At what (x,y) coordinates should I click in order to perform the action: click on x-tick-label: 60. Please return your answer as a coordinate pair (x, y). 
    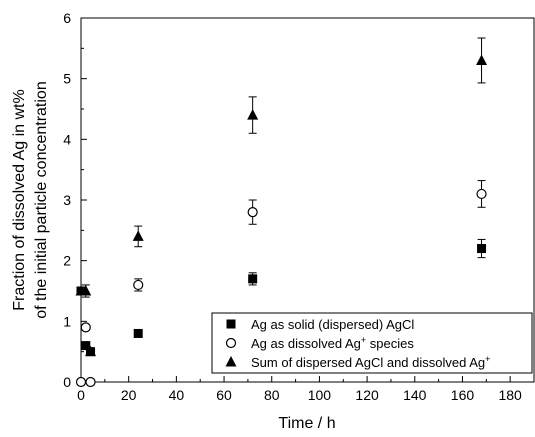
    Looking at the image, I should click on (224, 395).